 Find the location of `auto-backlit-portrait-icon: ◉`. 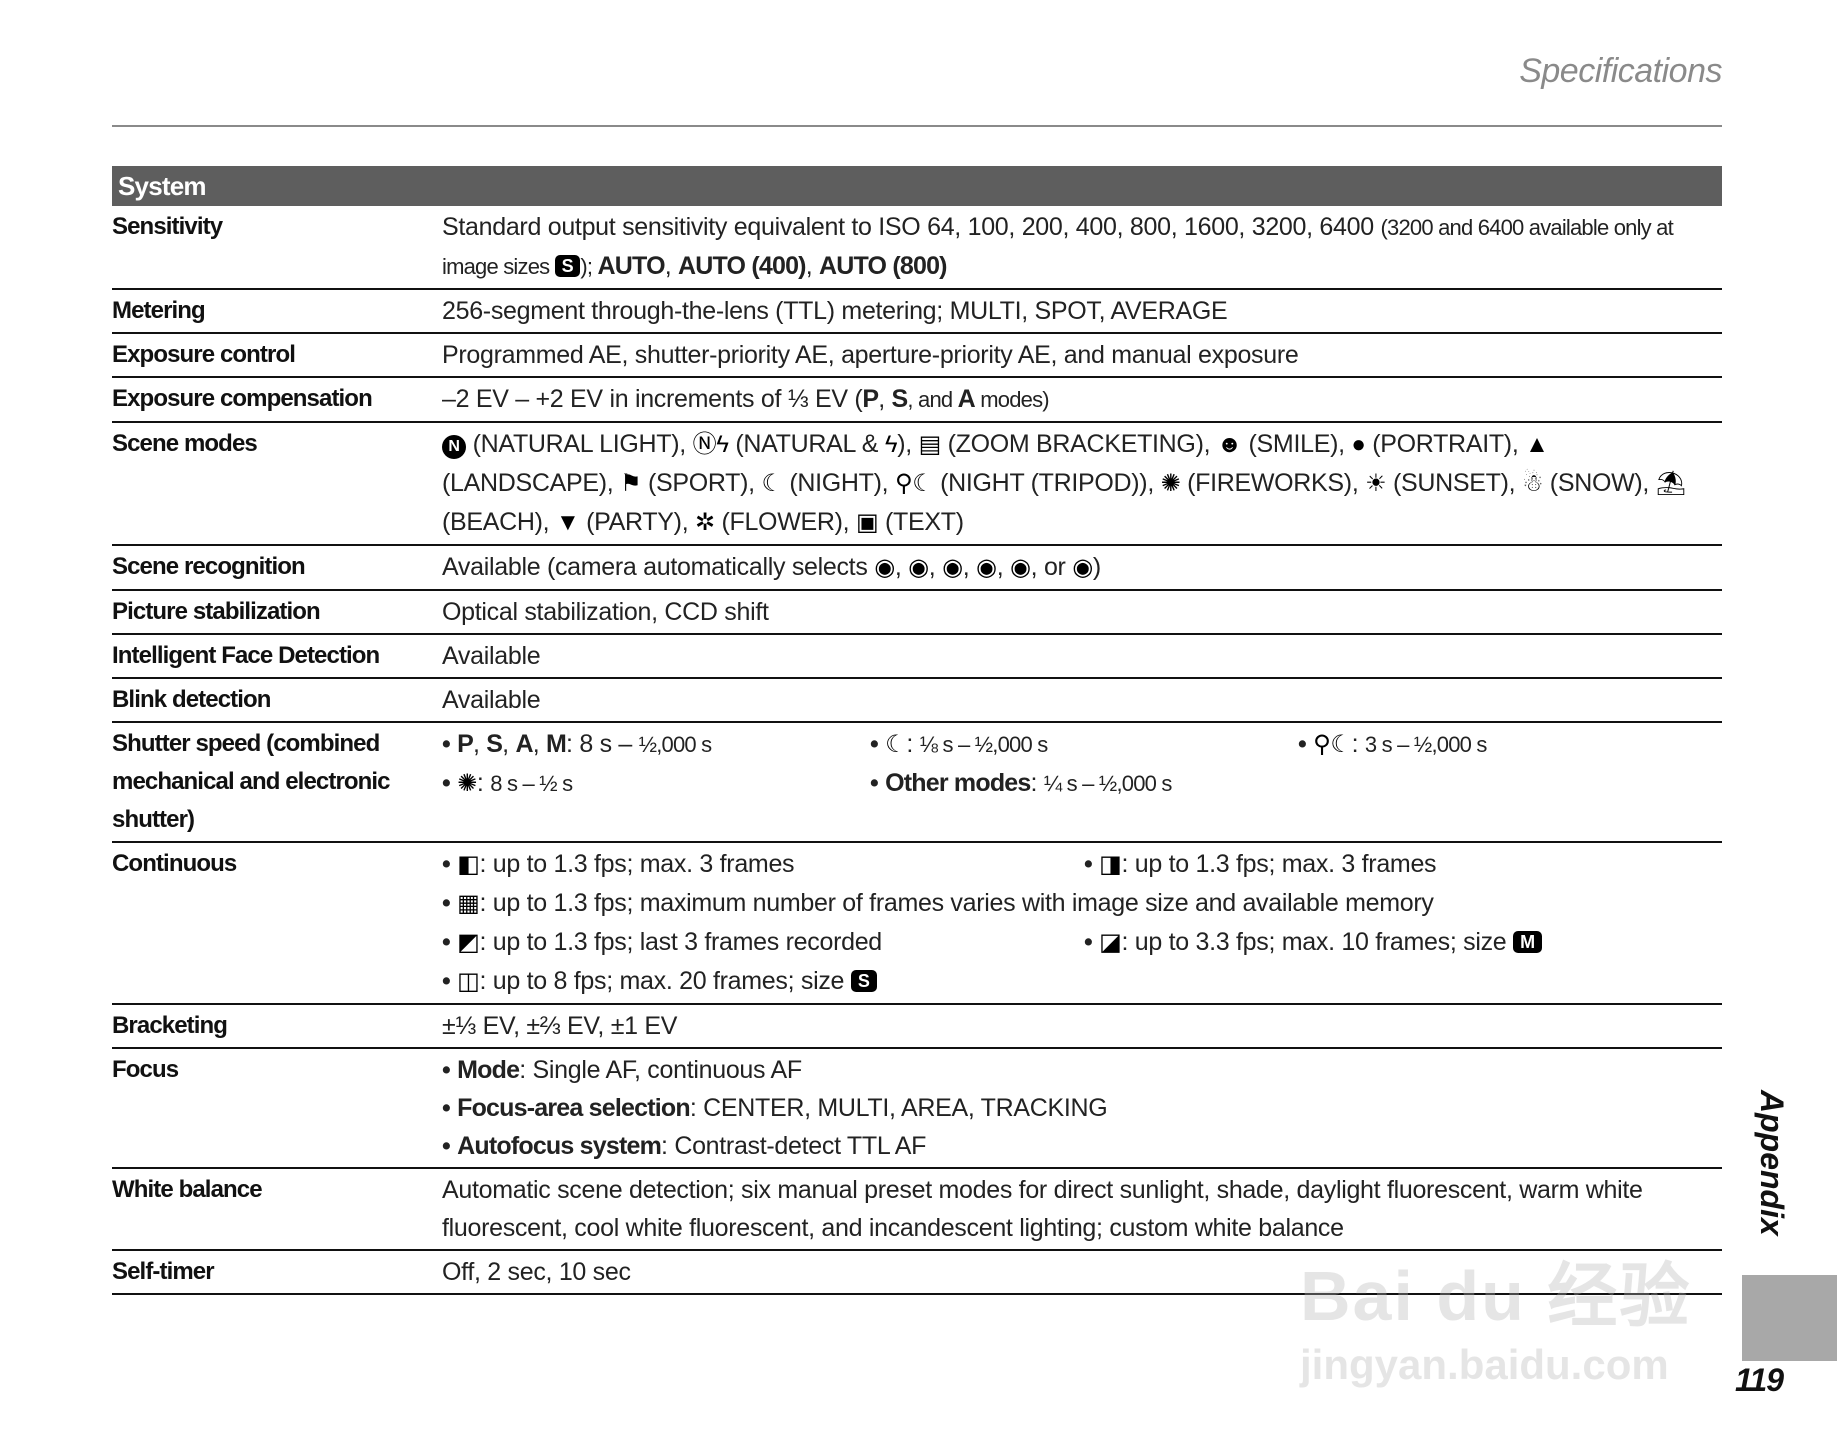

auto-backlit-portrait-icon: ◉ is located at coordinates (1020, 567).